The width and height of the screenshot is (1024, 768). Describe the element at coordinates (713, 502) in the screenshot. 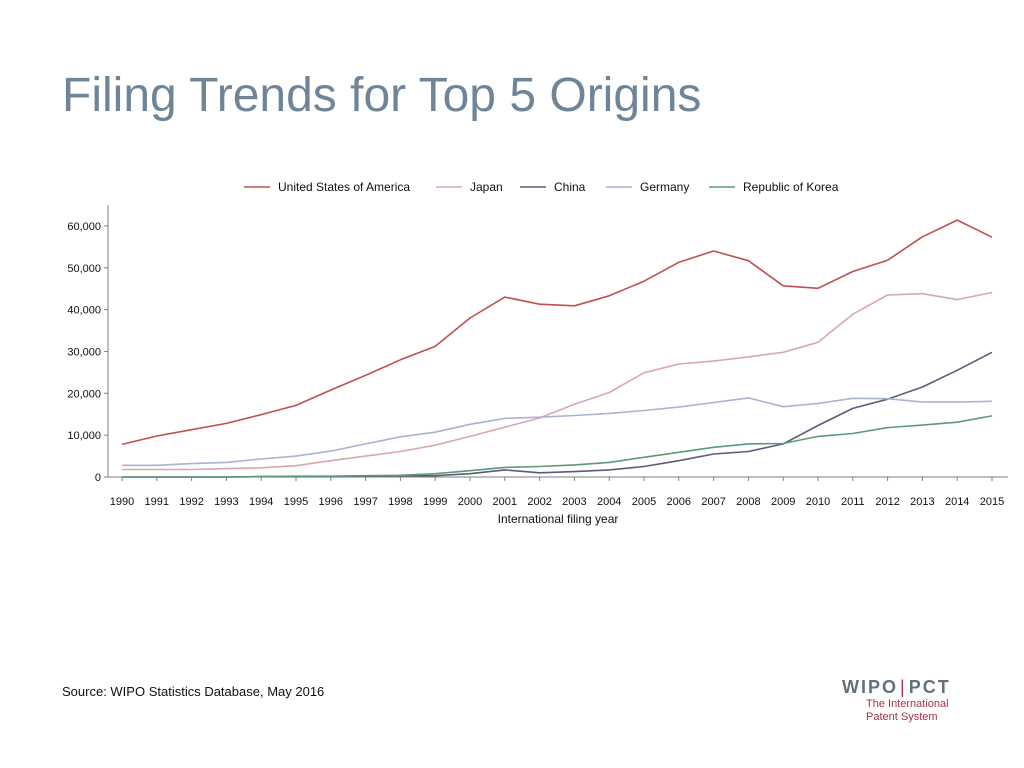

I see `x-tick-label: 2007` at that location.